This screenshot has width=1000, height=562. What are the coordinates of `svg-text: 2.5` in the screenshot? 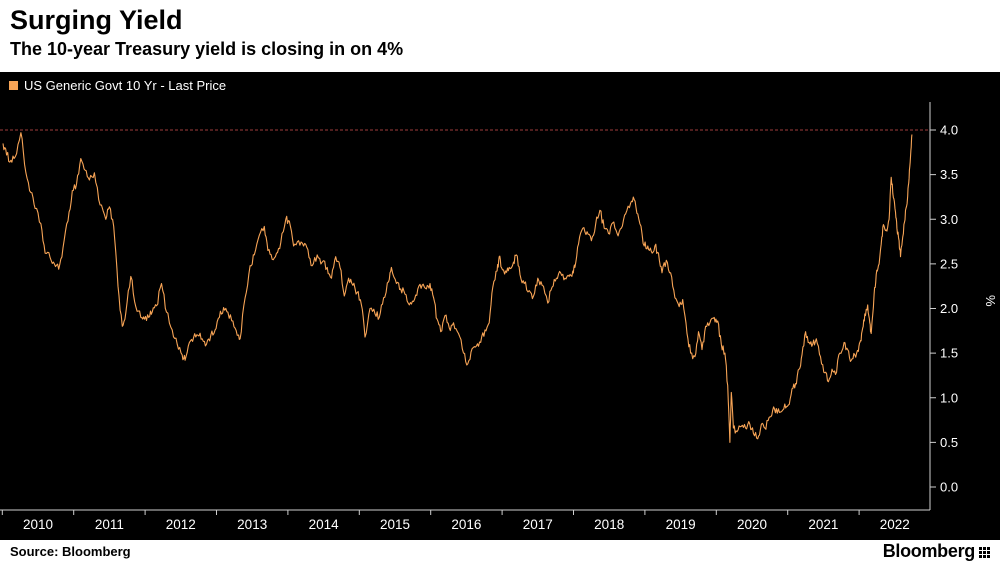 It's located at (949, 263).